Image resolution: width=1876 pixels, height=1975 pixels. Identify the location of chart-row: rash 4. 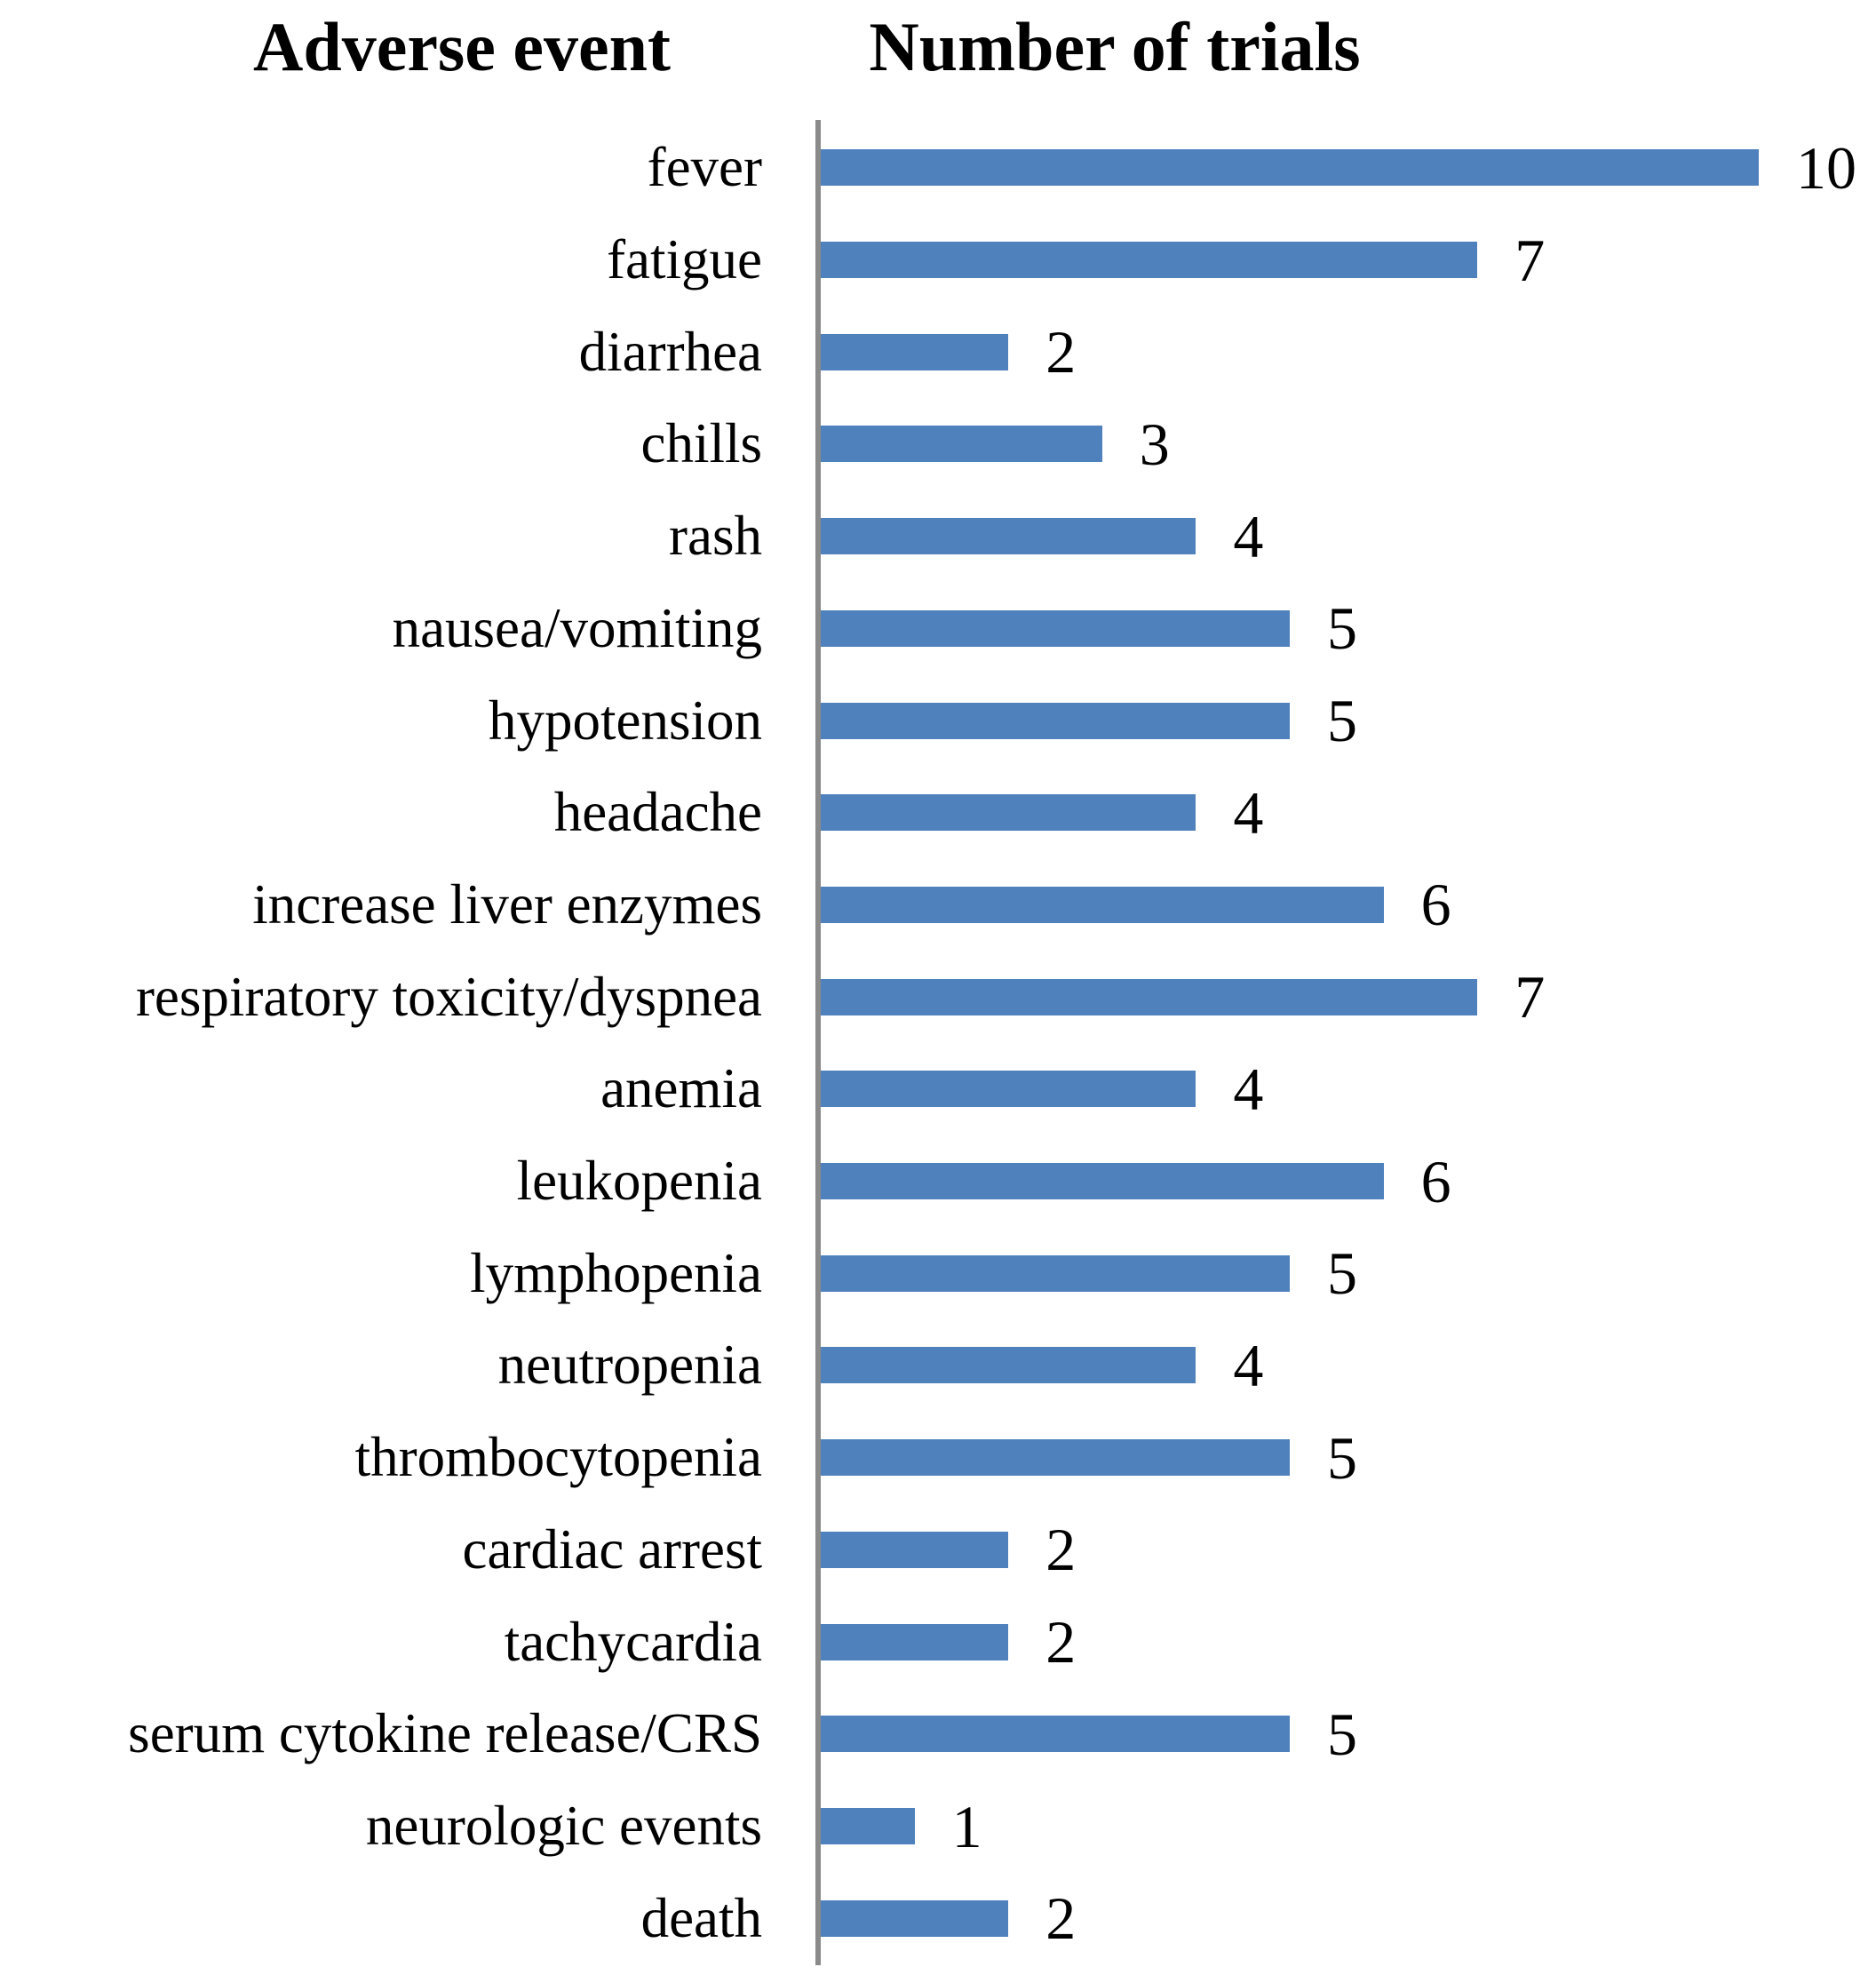
(938, 536).